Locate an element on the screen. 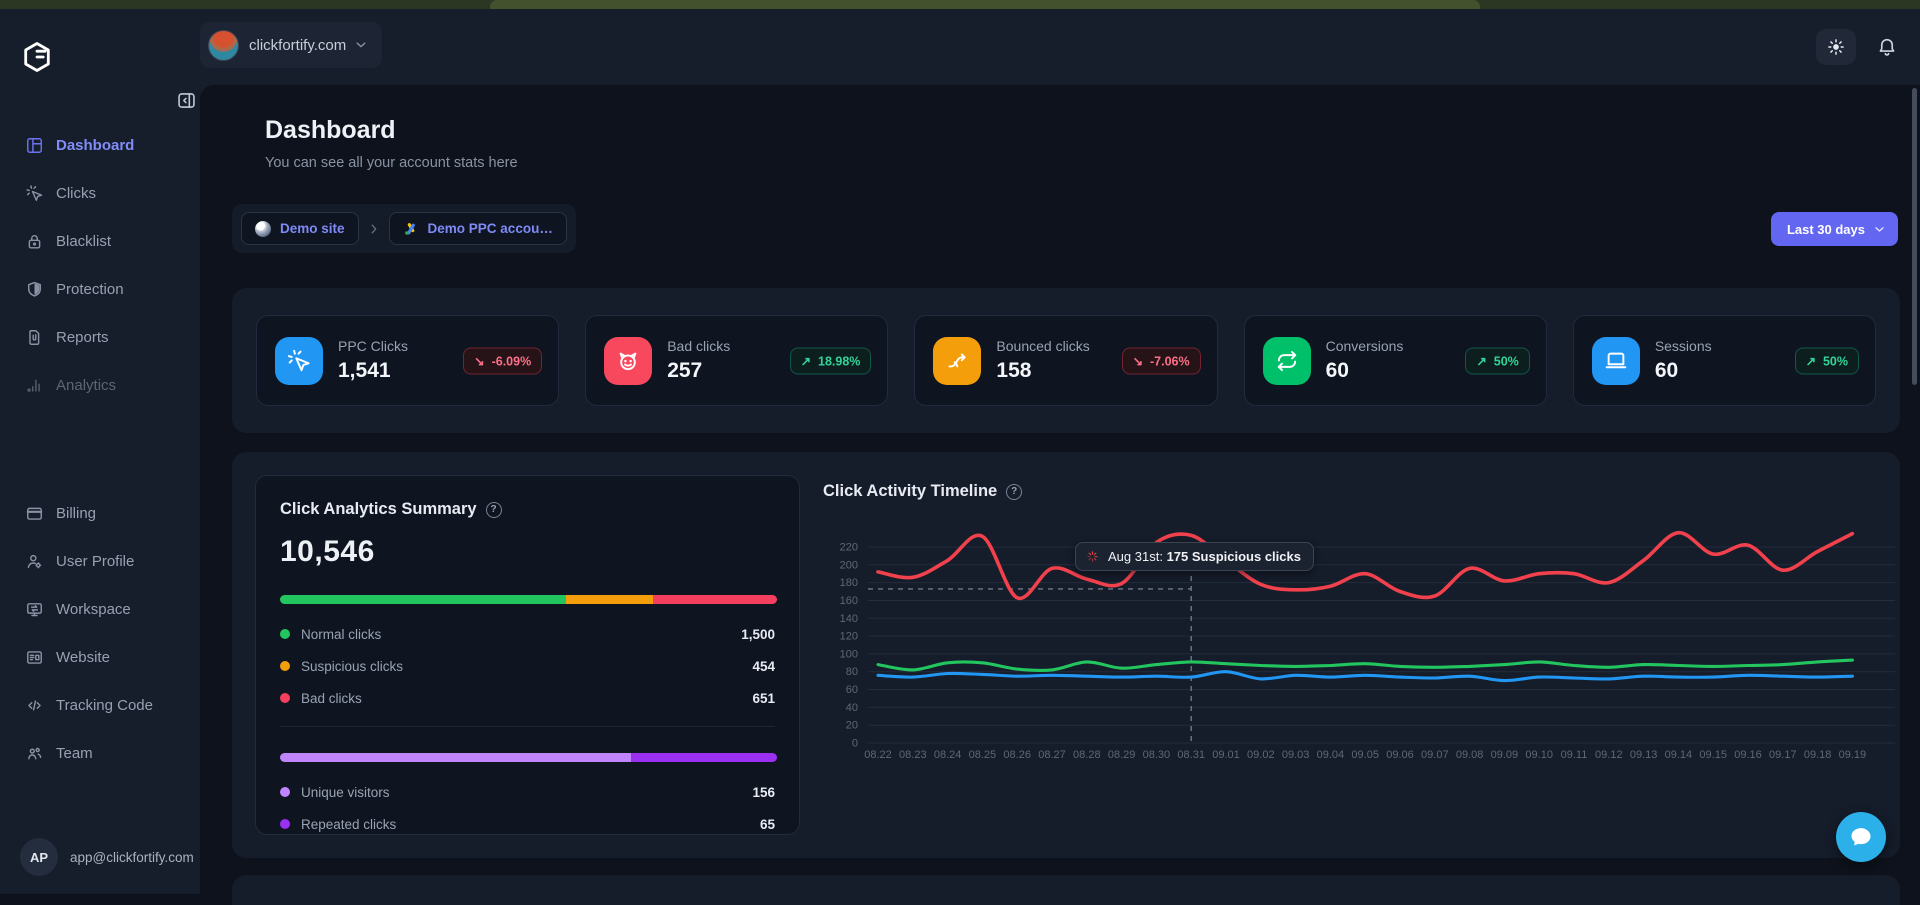  sidebar-item-billing: Billing is located at coordinates (100, 513).